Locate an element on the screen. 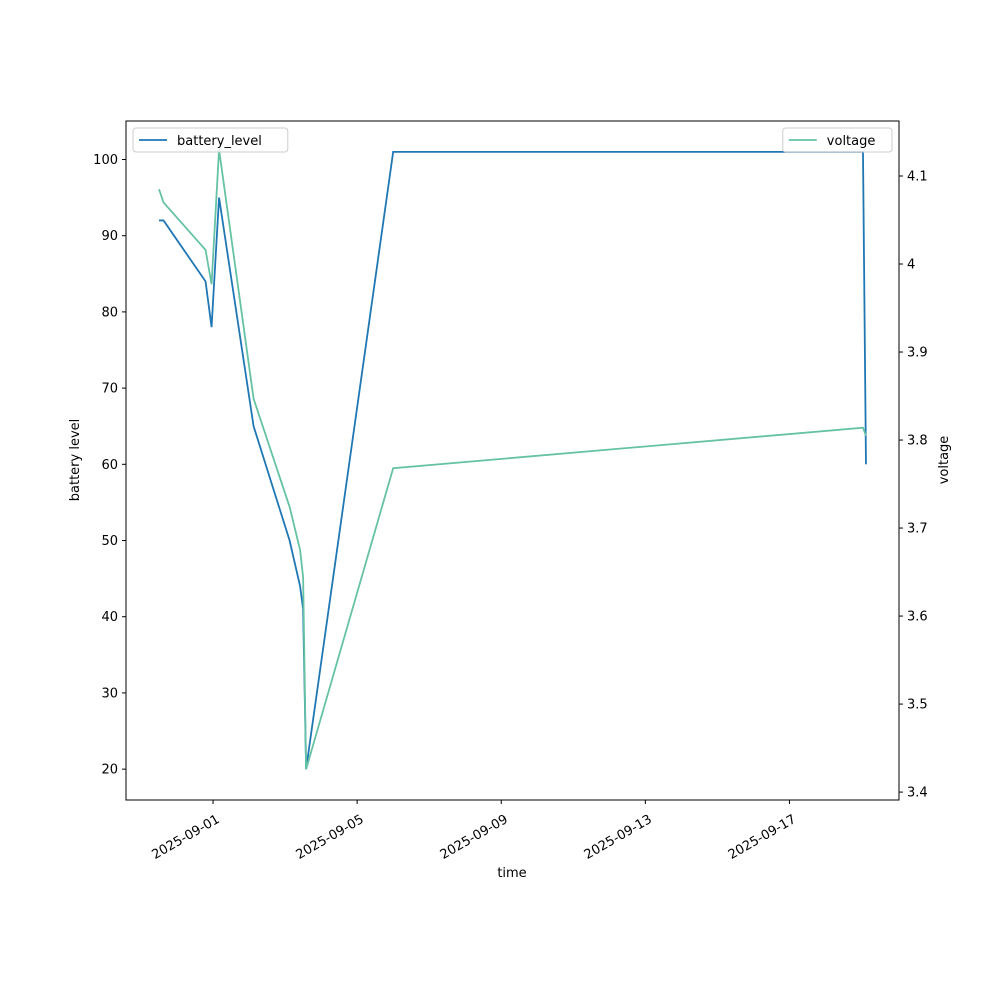 This screenshot has width=1000, height=1004. x-axis-label: time is located at coordinates (511, 873).